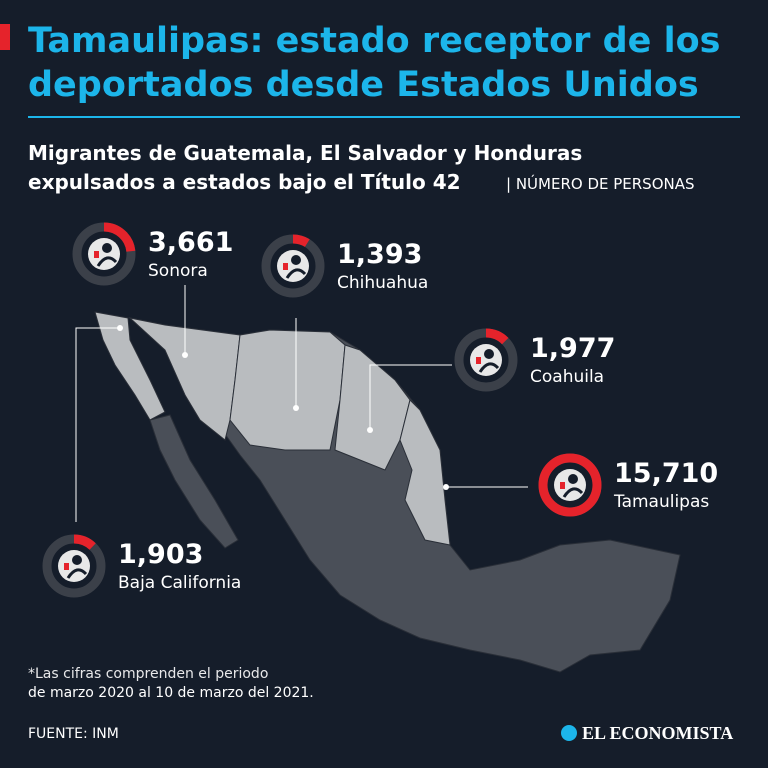 The height and width of the screenshot is (768, 768). Describe the element at coordinates (73, 734) in the screenshot. I see `source: FUENTE: INM` at that location.